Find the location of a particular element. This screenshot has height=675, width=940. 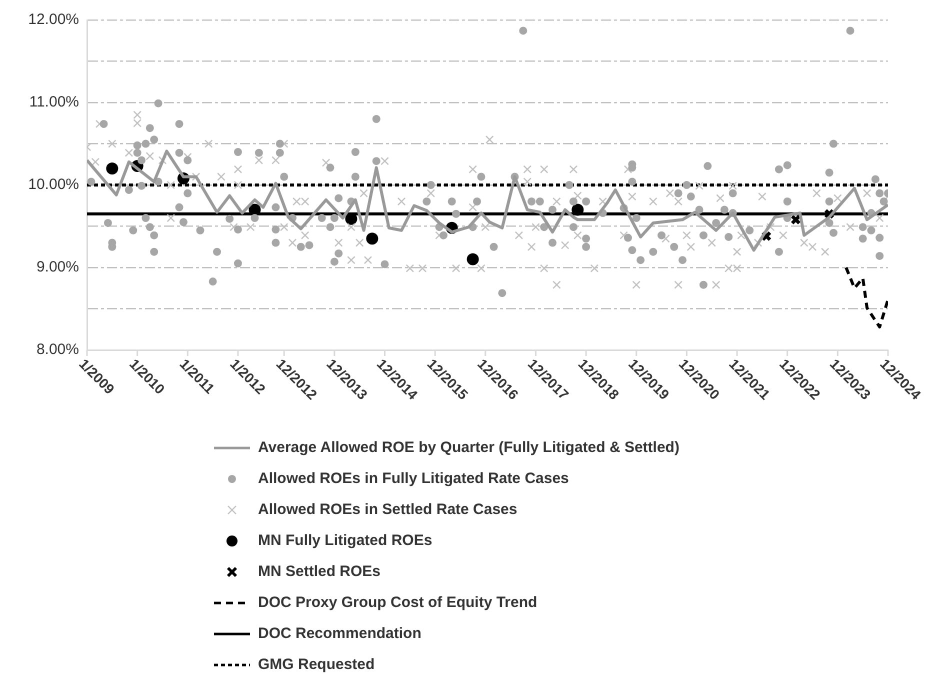

legend-label: MN Settled ROEs is located at coordinates (319, 571).